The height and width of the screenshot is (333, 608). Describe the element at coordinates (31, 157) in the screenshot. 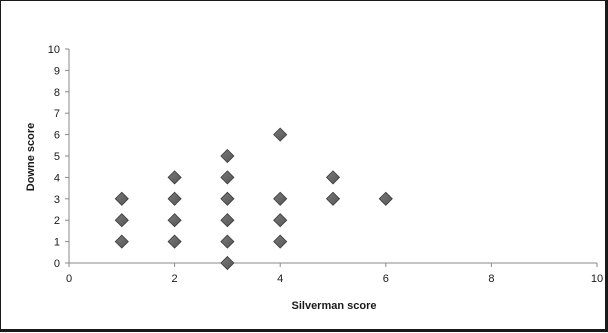

I see `y-axis-title: Downe score` at that location.